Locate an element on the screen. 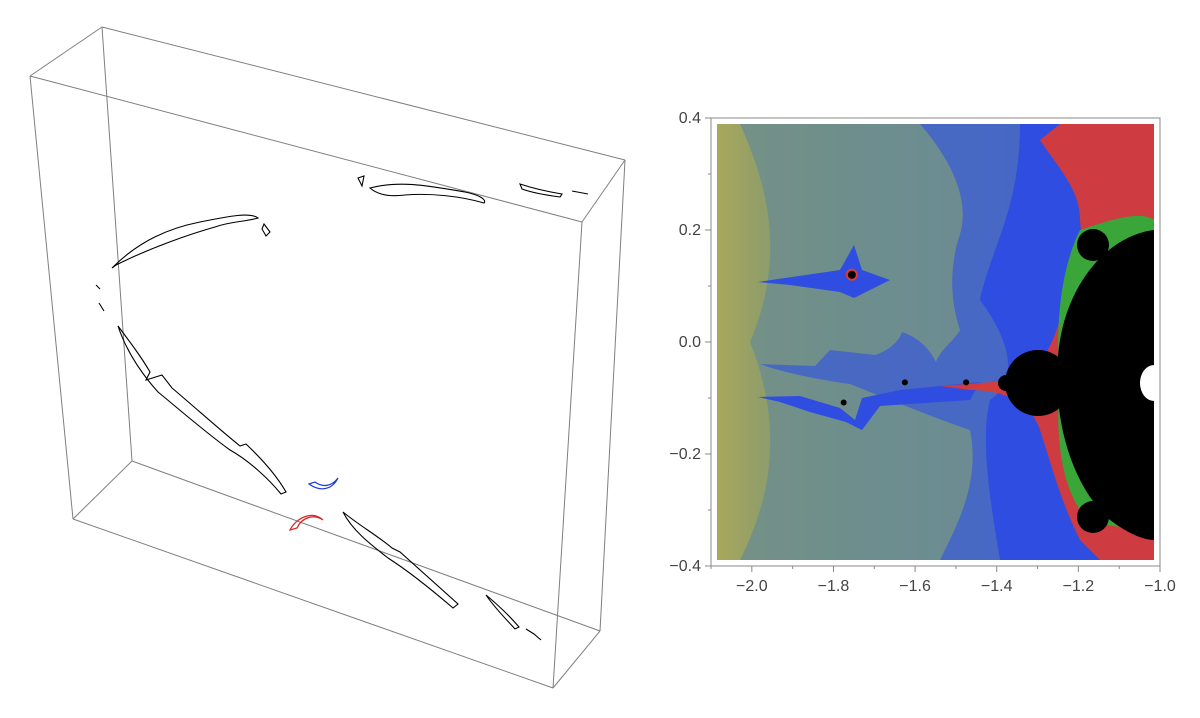 Image resolution: width=1200 pixels, height=718 pixels. bulb-small-left is located at coordinates (1006, 383).